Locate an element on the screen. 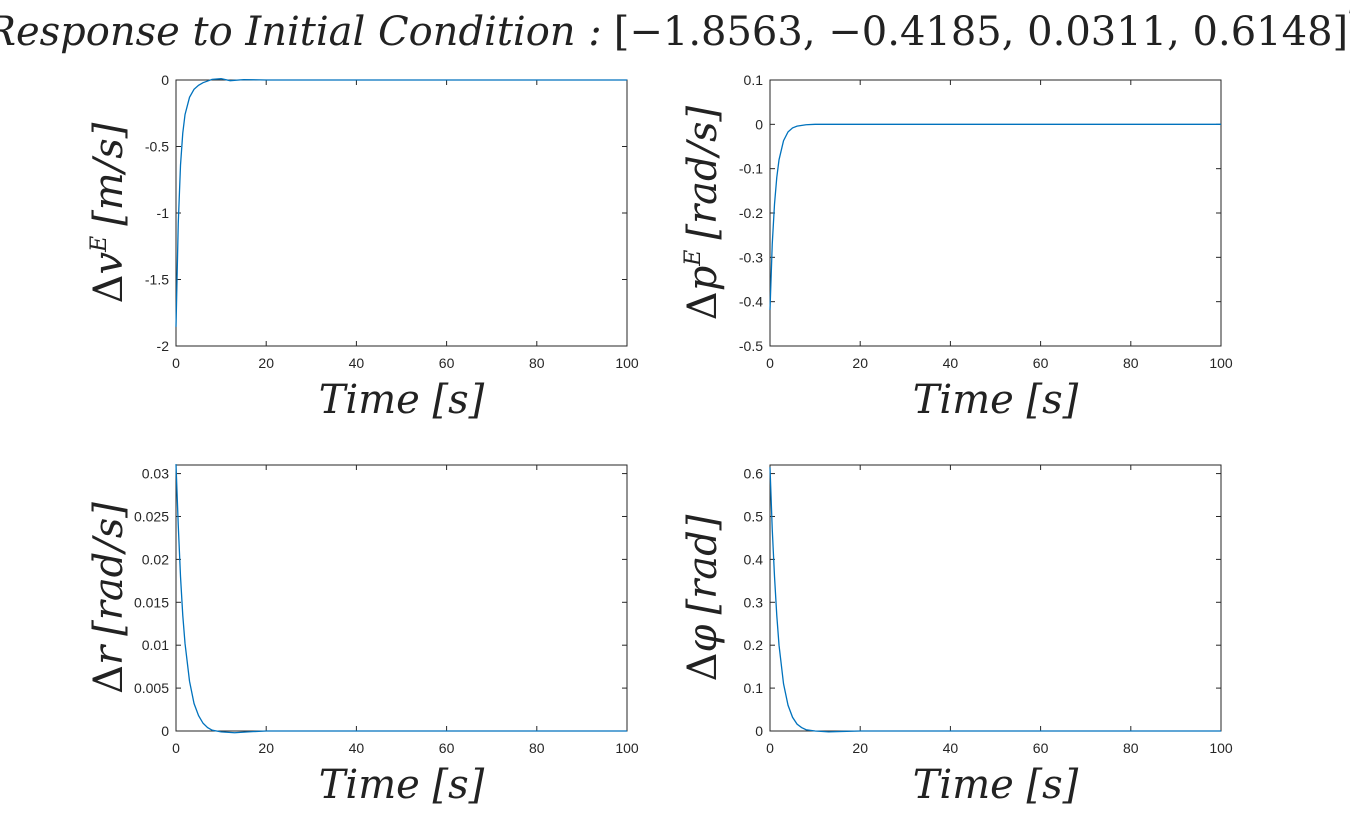 This screenshot has height=832, width=1350. title-prefix: Response to Initial Condition : is located at coordinates (301, 32).